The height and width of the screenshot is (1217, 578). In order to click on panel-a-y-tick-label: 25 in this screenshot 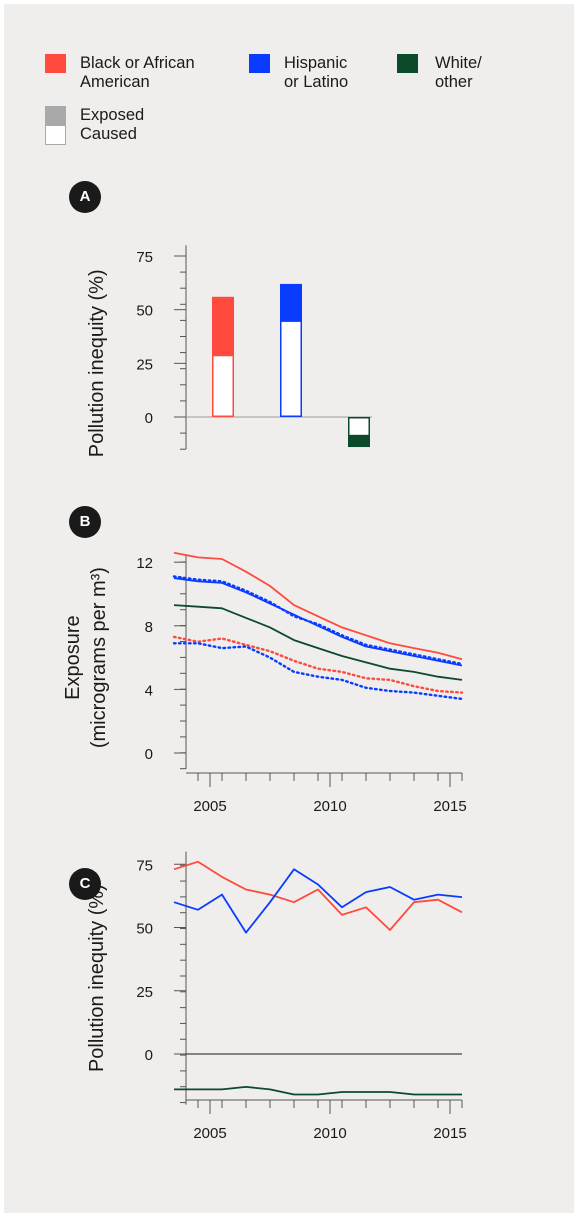, I will do `click(144, 364)`.